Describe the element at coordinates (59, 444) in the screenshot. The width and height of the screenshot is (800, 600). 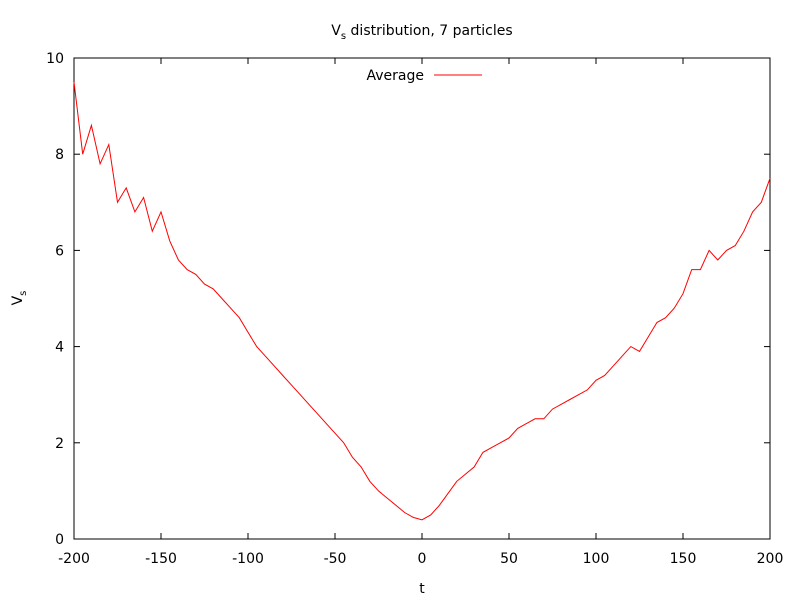
I see `y-tick-label: 2` at that location.